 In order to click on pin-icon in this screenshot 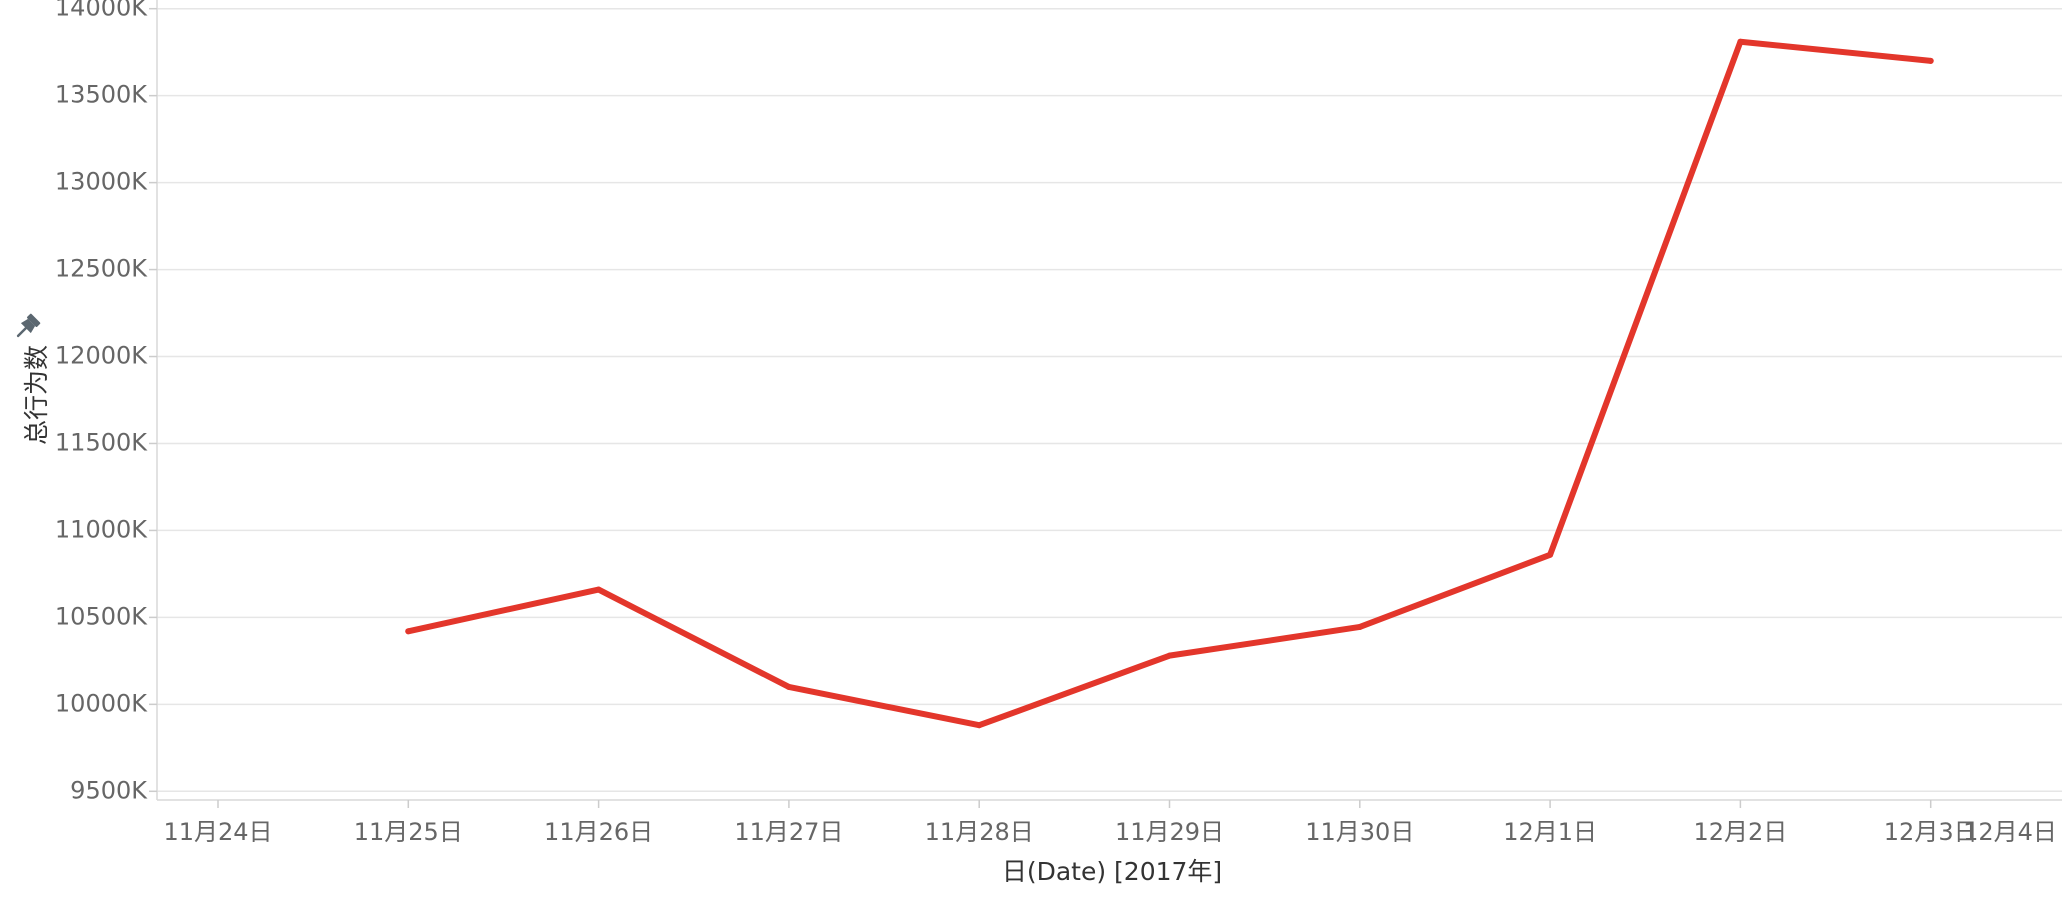, I will do `click(27, 327)`.